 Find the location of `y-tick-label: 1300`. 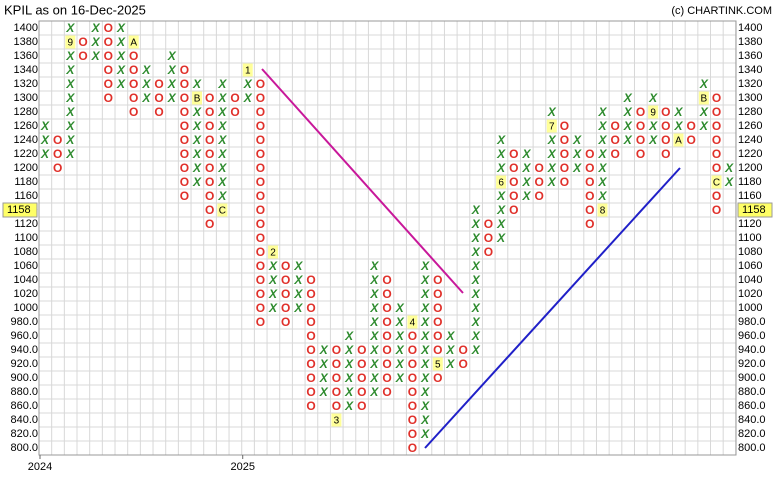

y-tick-label: 1300 is located at coordinates (26, 98).